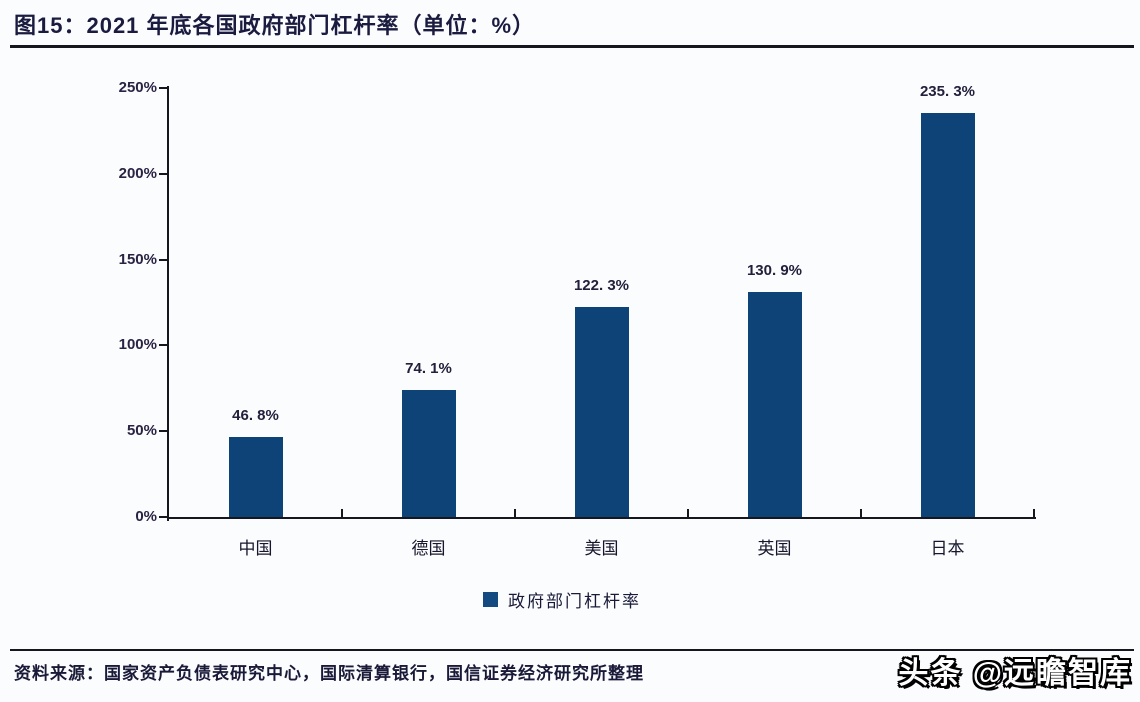  What do you see at coordinates (601, 518) in the screenshot?
I see `x-axis-line` at bounding box center [601, 518].